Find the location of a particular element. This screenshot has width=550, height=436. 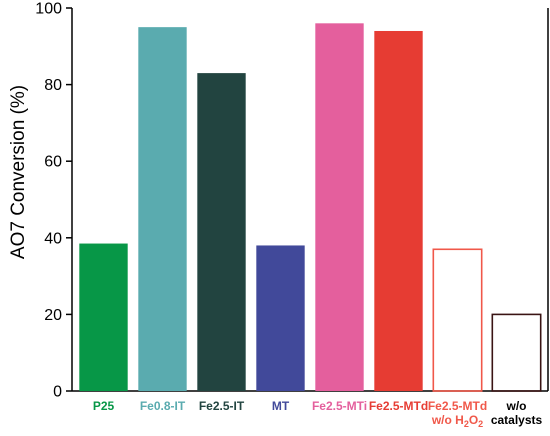

bar-mt is located at coordinates (280, 318).